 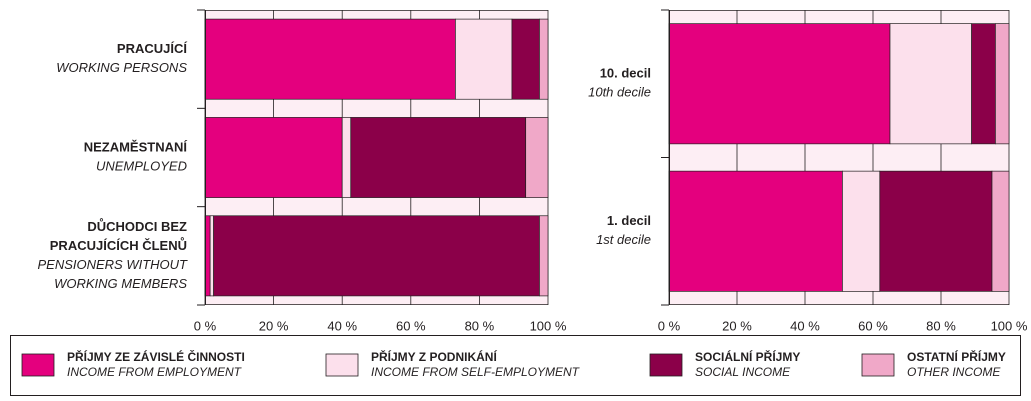 What do you see at coordinates (118, 245) in the screenshot?
I see `category-label: PRACUJÍCÍCH ČLENŮ` at bounding box center [118, 245].